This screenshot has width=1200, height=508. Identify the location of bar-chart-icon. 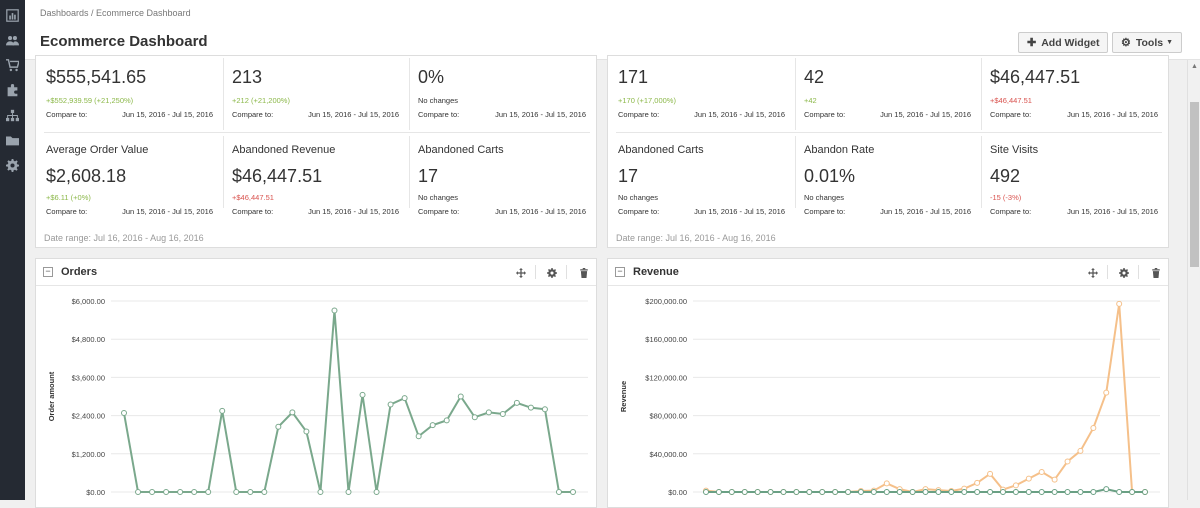
(12, 15).